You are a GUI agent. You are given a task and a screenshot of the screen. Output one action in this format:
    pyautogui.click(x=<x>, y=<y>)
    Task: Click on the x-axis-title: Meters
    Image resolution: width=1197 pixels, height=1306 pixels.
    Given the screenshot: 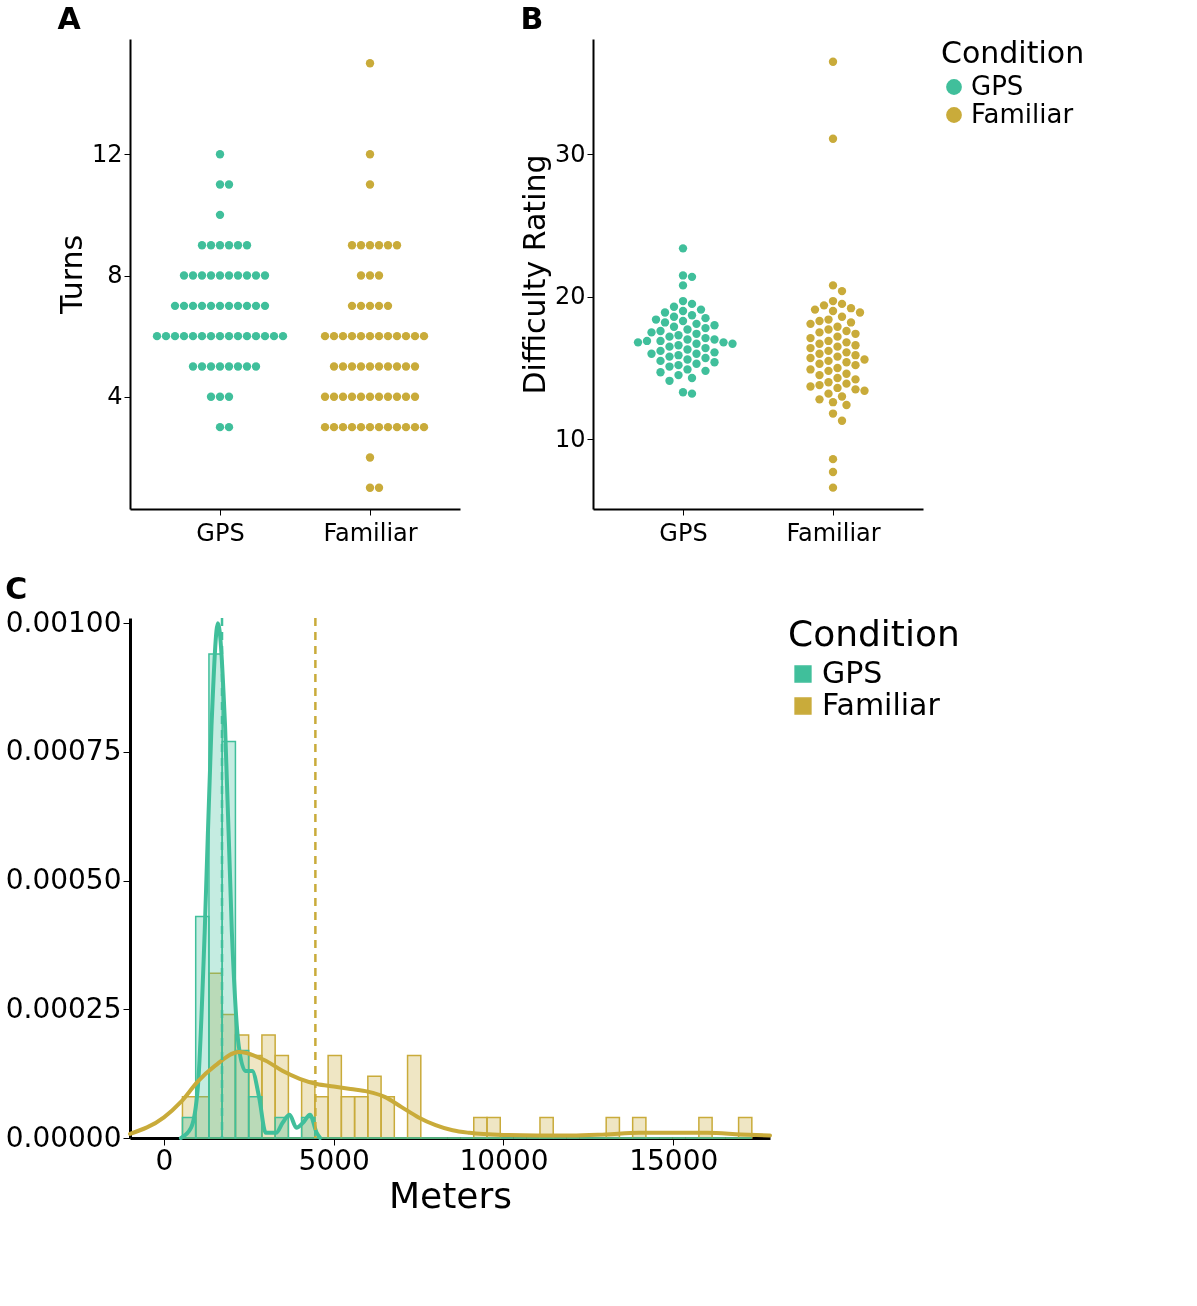 What is the action you would take?
    pyautogui.click(x=450, y=1195)
    